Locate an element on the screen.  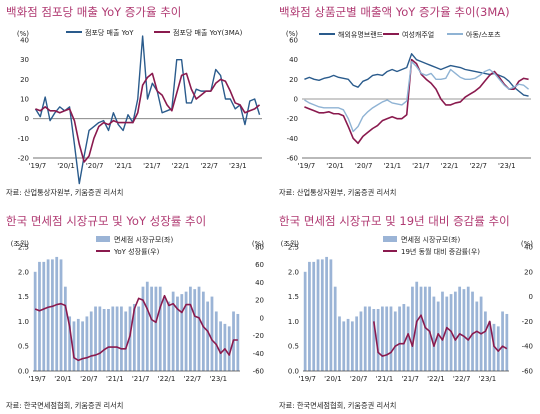
y-tick-label-left: 2.5 is located at coordinates (293, 248).